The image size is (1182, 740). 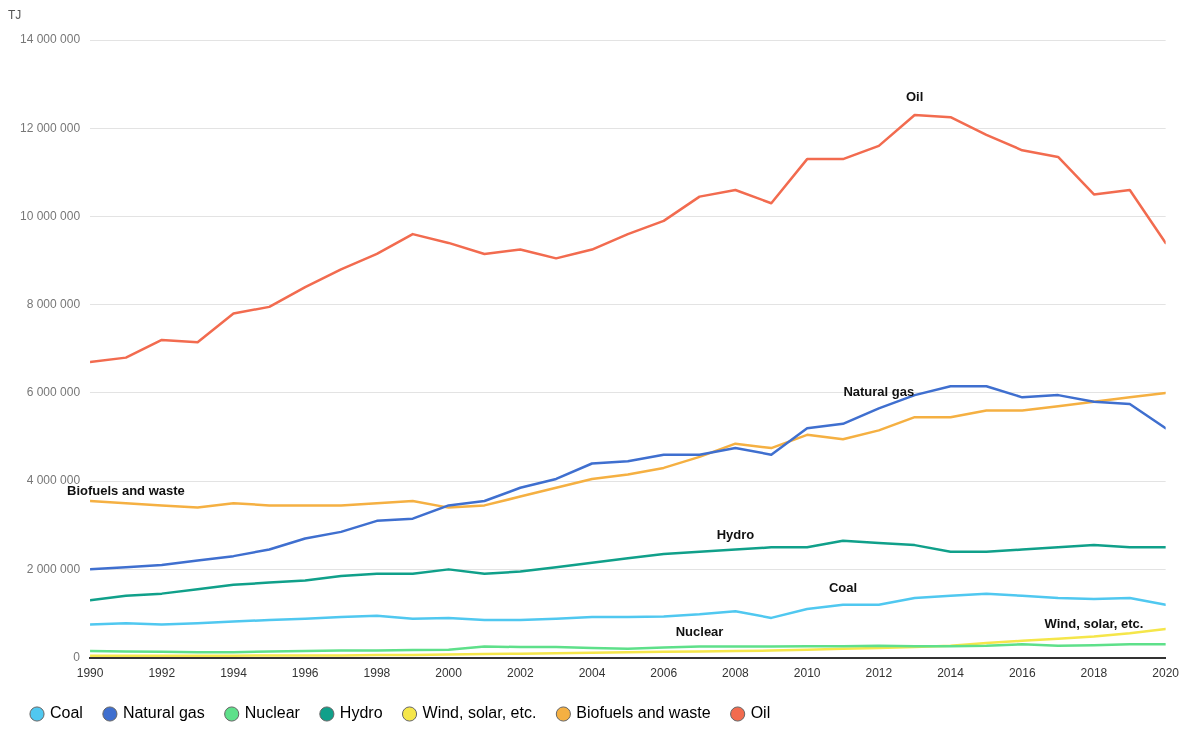 What do you see at coordinates (50, 39) in the screenshot?
I see `y-tick-label: 14 000 000` at bounding box center [50, 39].